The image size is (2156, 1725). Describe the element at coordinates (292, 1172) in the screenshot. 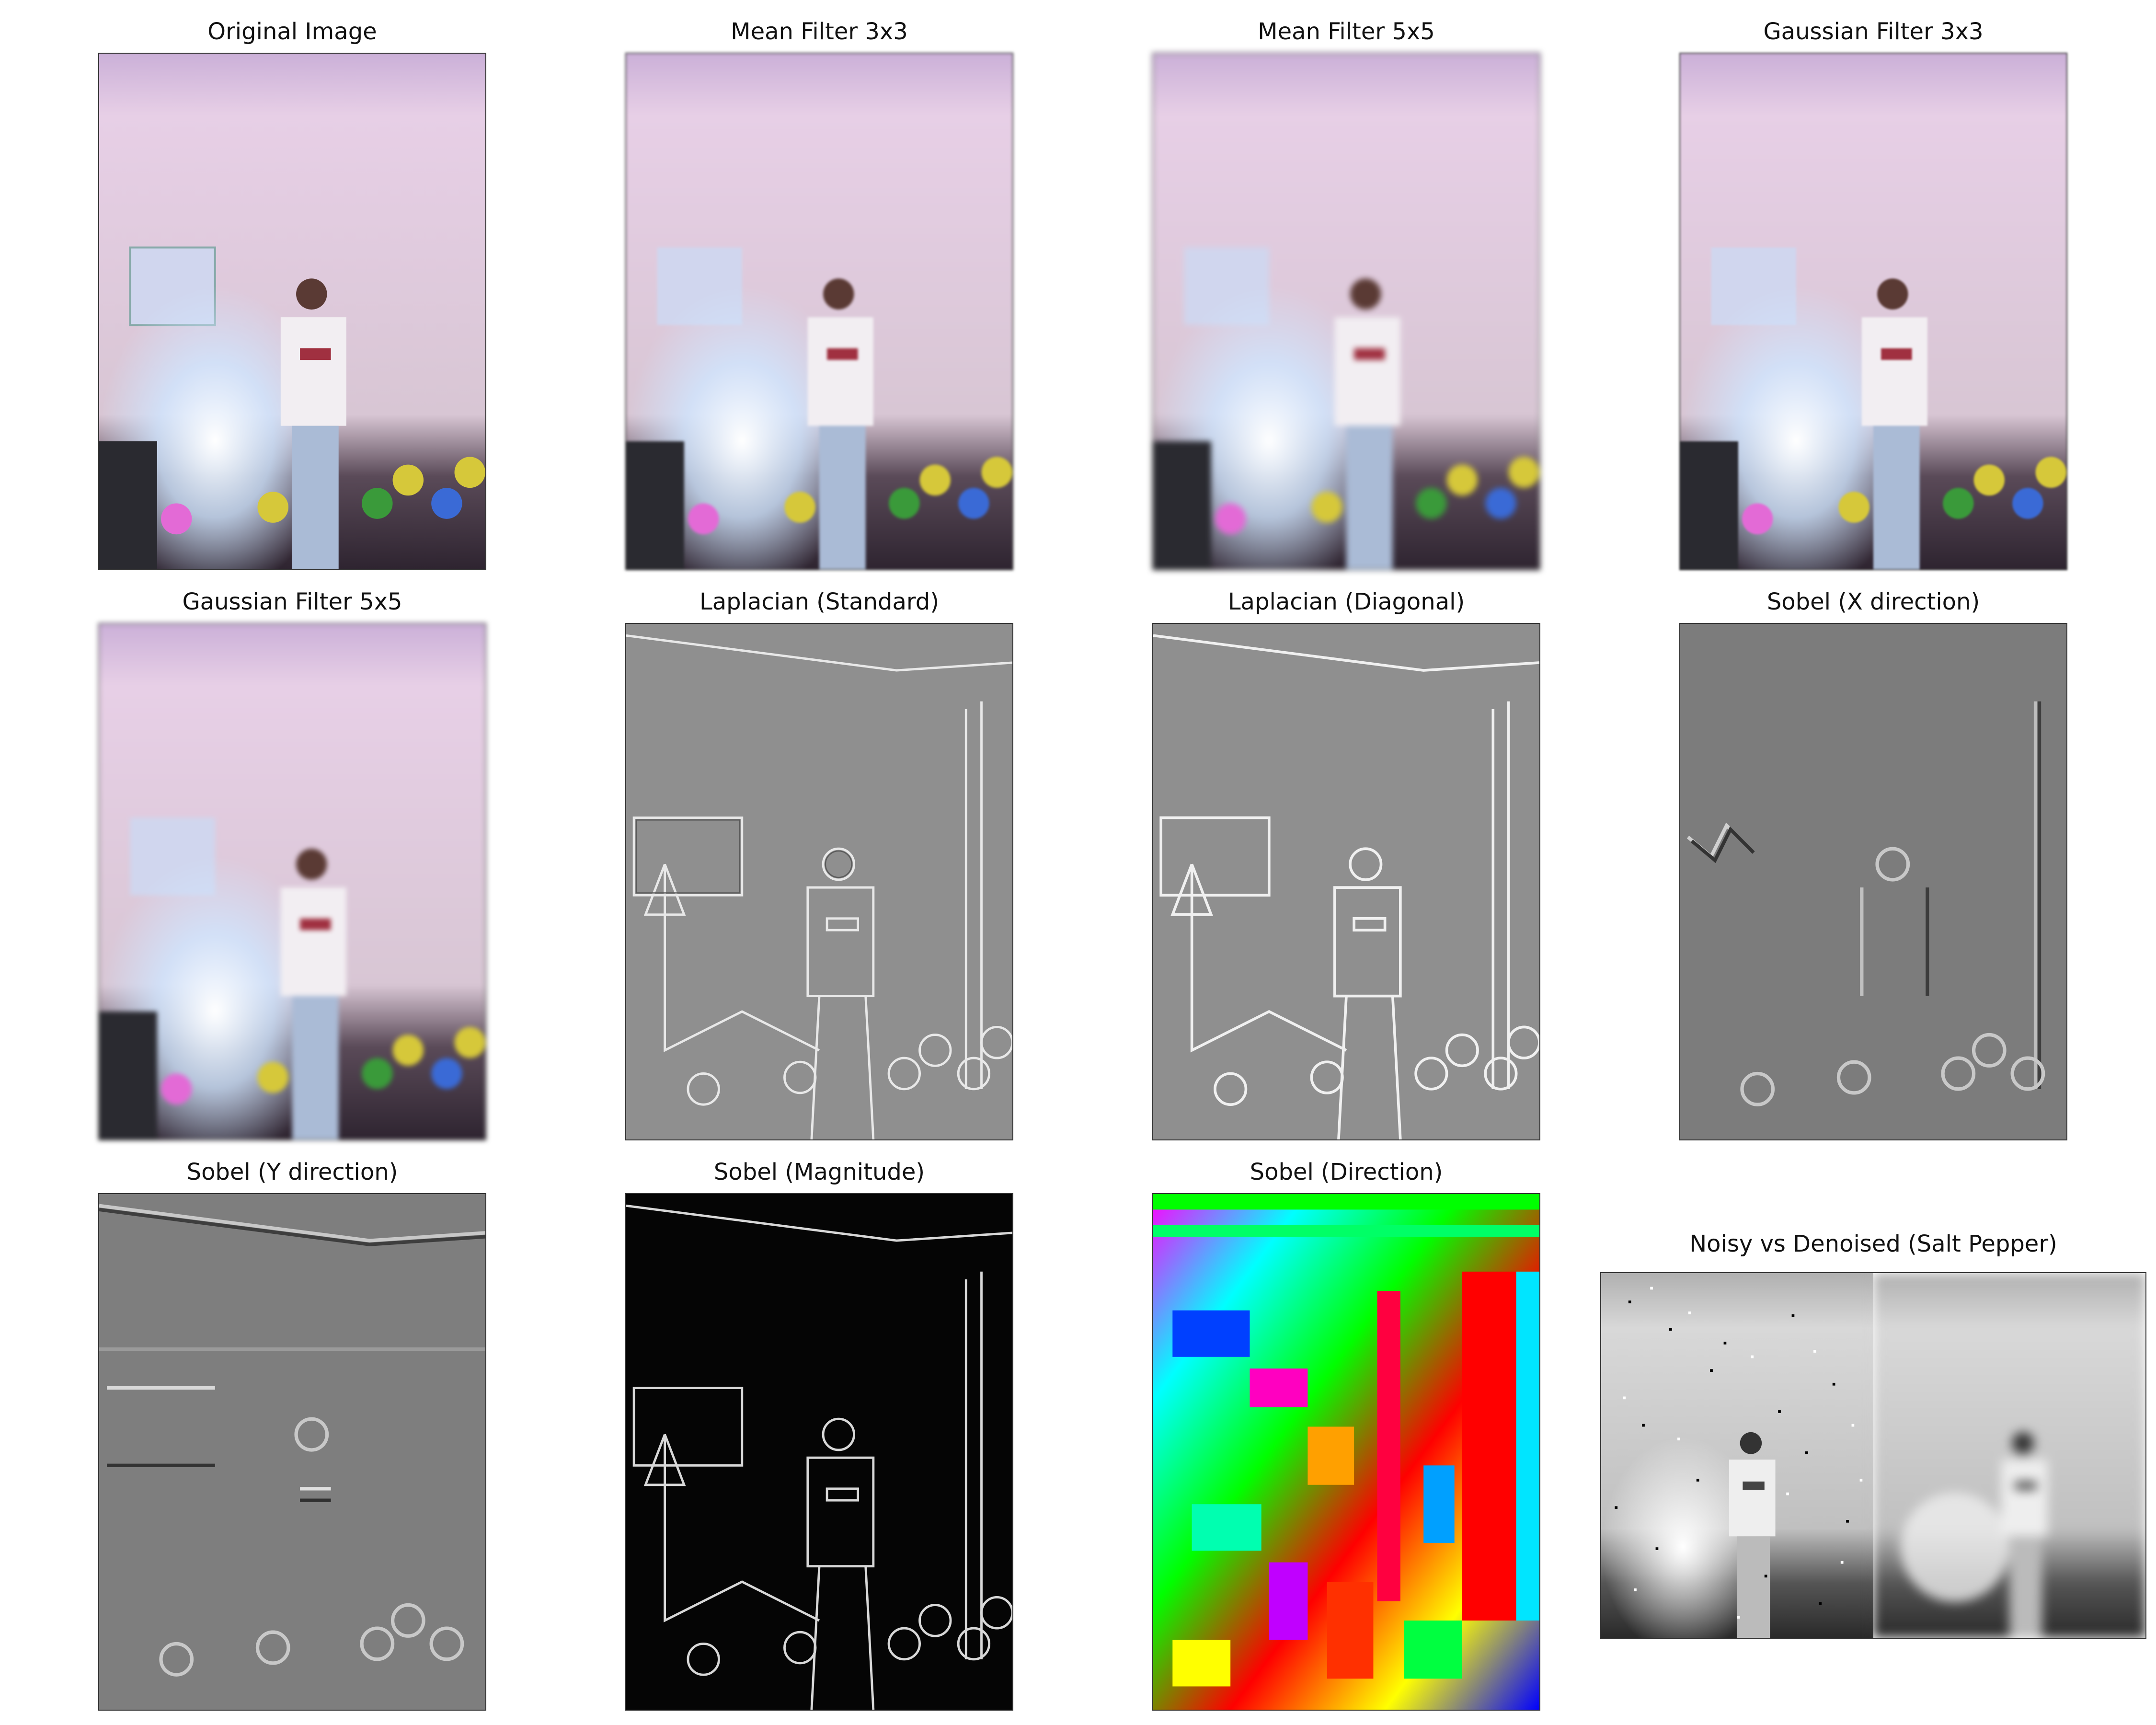

I see `panel-title: Sobel (Y direction)` at that location.